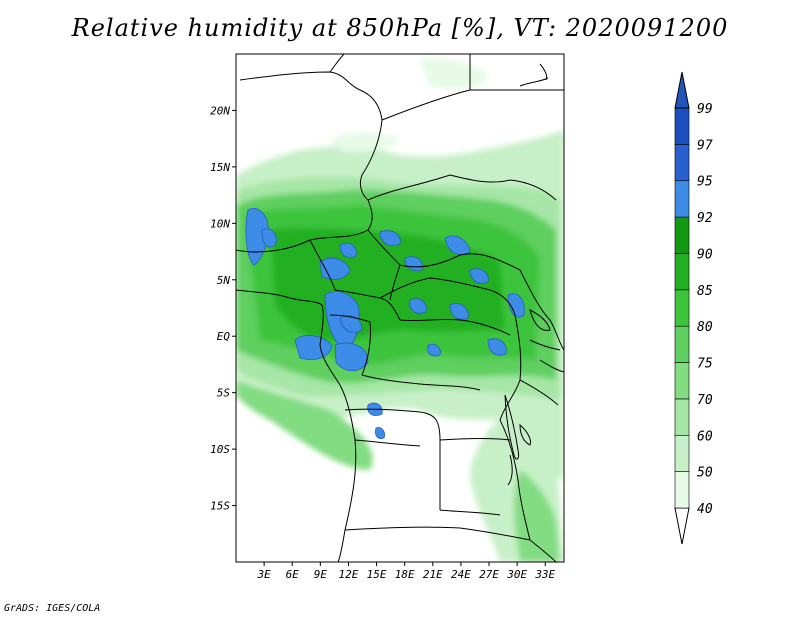  Describe the element at coordinates (705, 327) in the screenshot. I see `colorbar-label: 80` at that location.